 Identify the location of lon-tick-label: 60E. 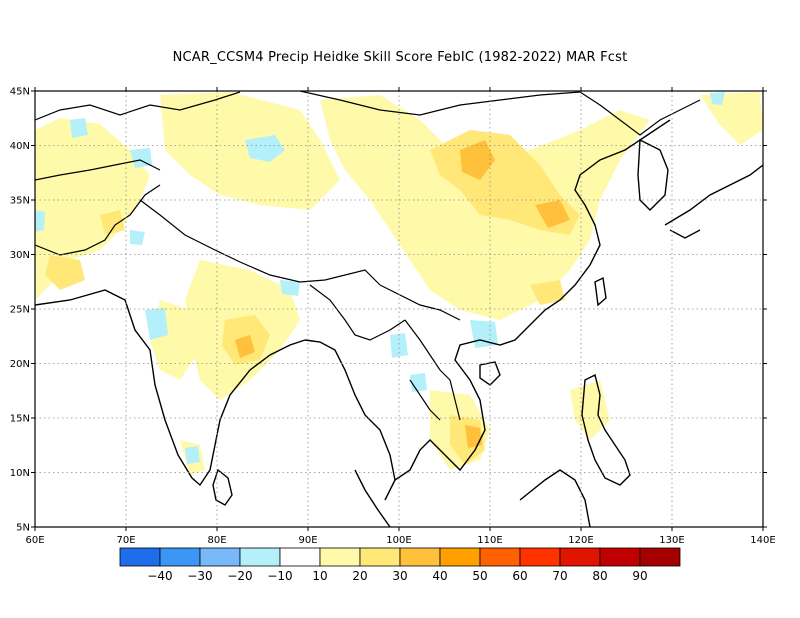
(34, 540).